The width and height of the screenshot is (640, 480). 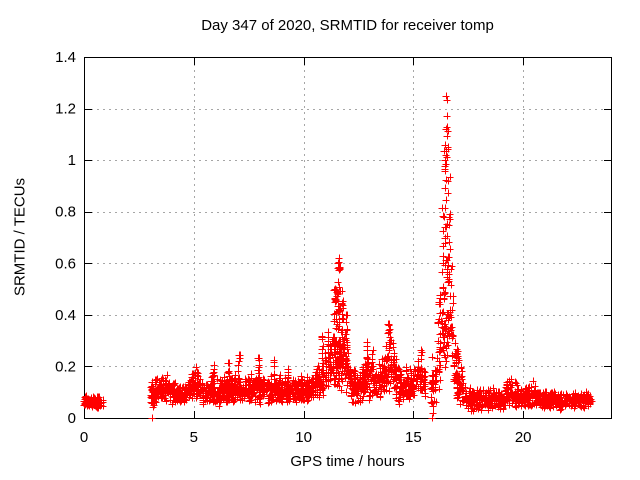 What do you see at coordinates (65, 366) in the screenshot?
I see `y-tick-label: 0.2` at bounding box center [65, 366].